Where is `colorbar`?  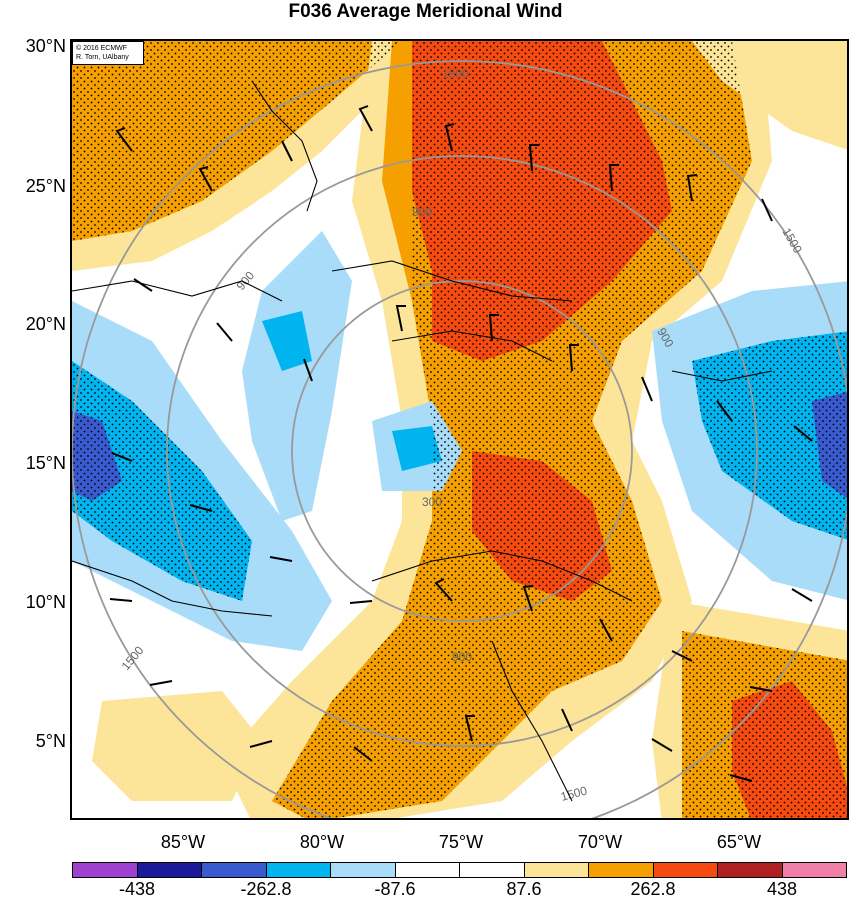
colorbar is located at coordinates (459, 870).